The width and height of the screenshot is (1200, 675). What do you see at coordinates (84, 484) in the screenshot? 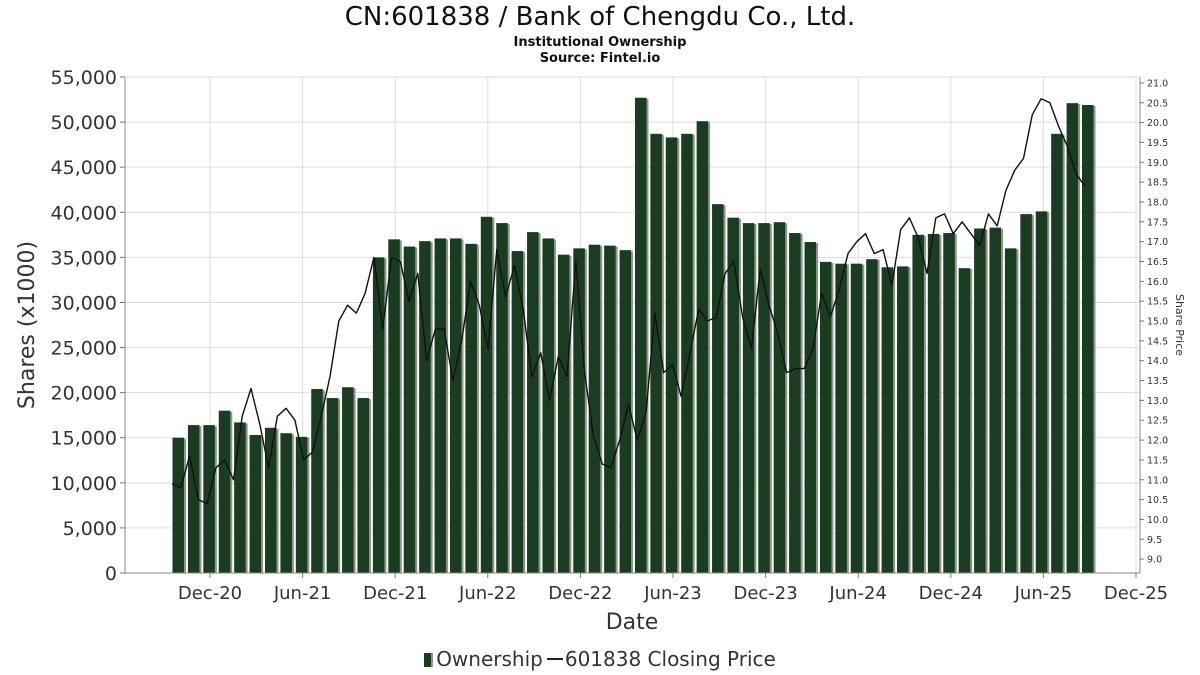
I see `y-tick-label: 10,000` at bounding box center [84, 484].